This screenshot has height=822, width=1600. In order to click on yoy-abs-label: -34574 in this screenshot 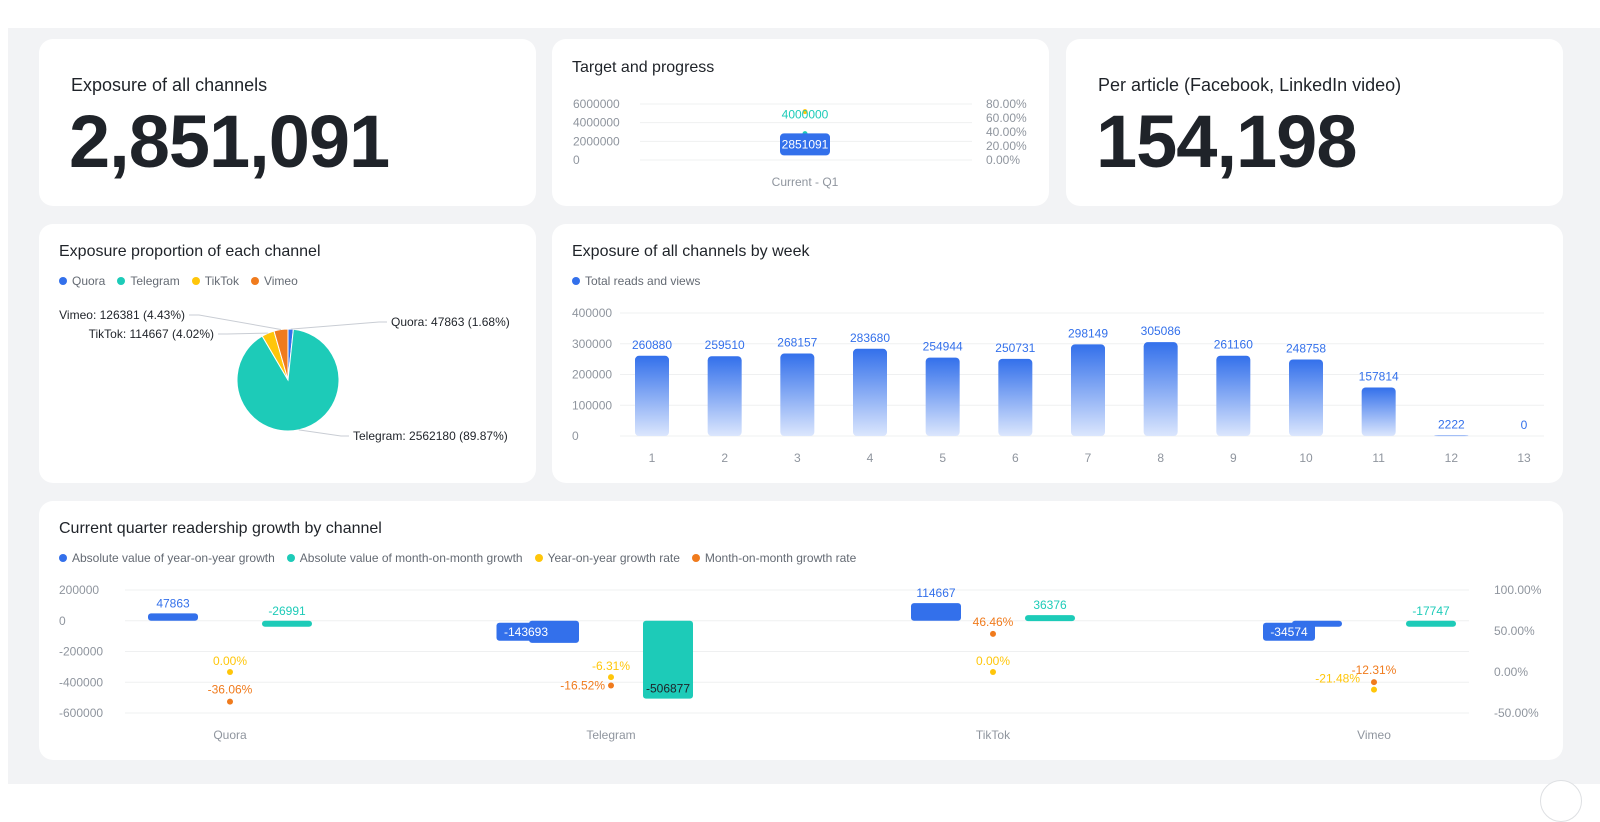, I will do `click(1289, 632)`.